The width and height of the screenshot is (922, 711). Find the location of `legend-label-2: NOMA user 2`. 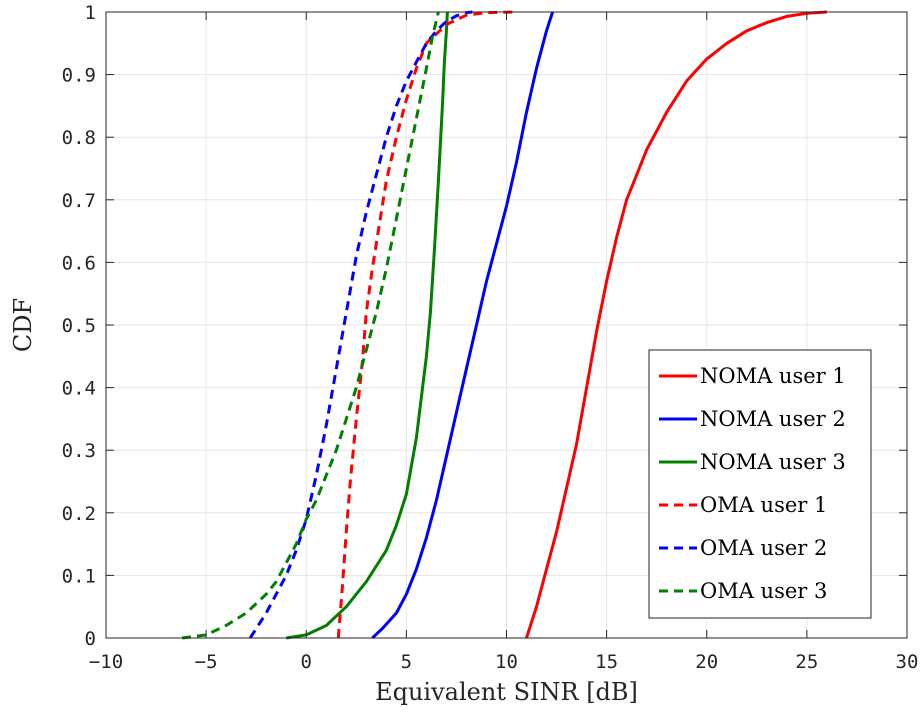

legend-label-2: NOMA user 2 is located at coordinates (773, 419).